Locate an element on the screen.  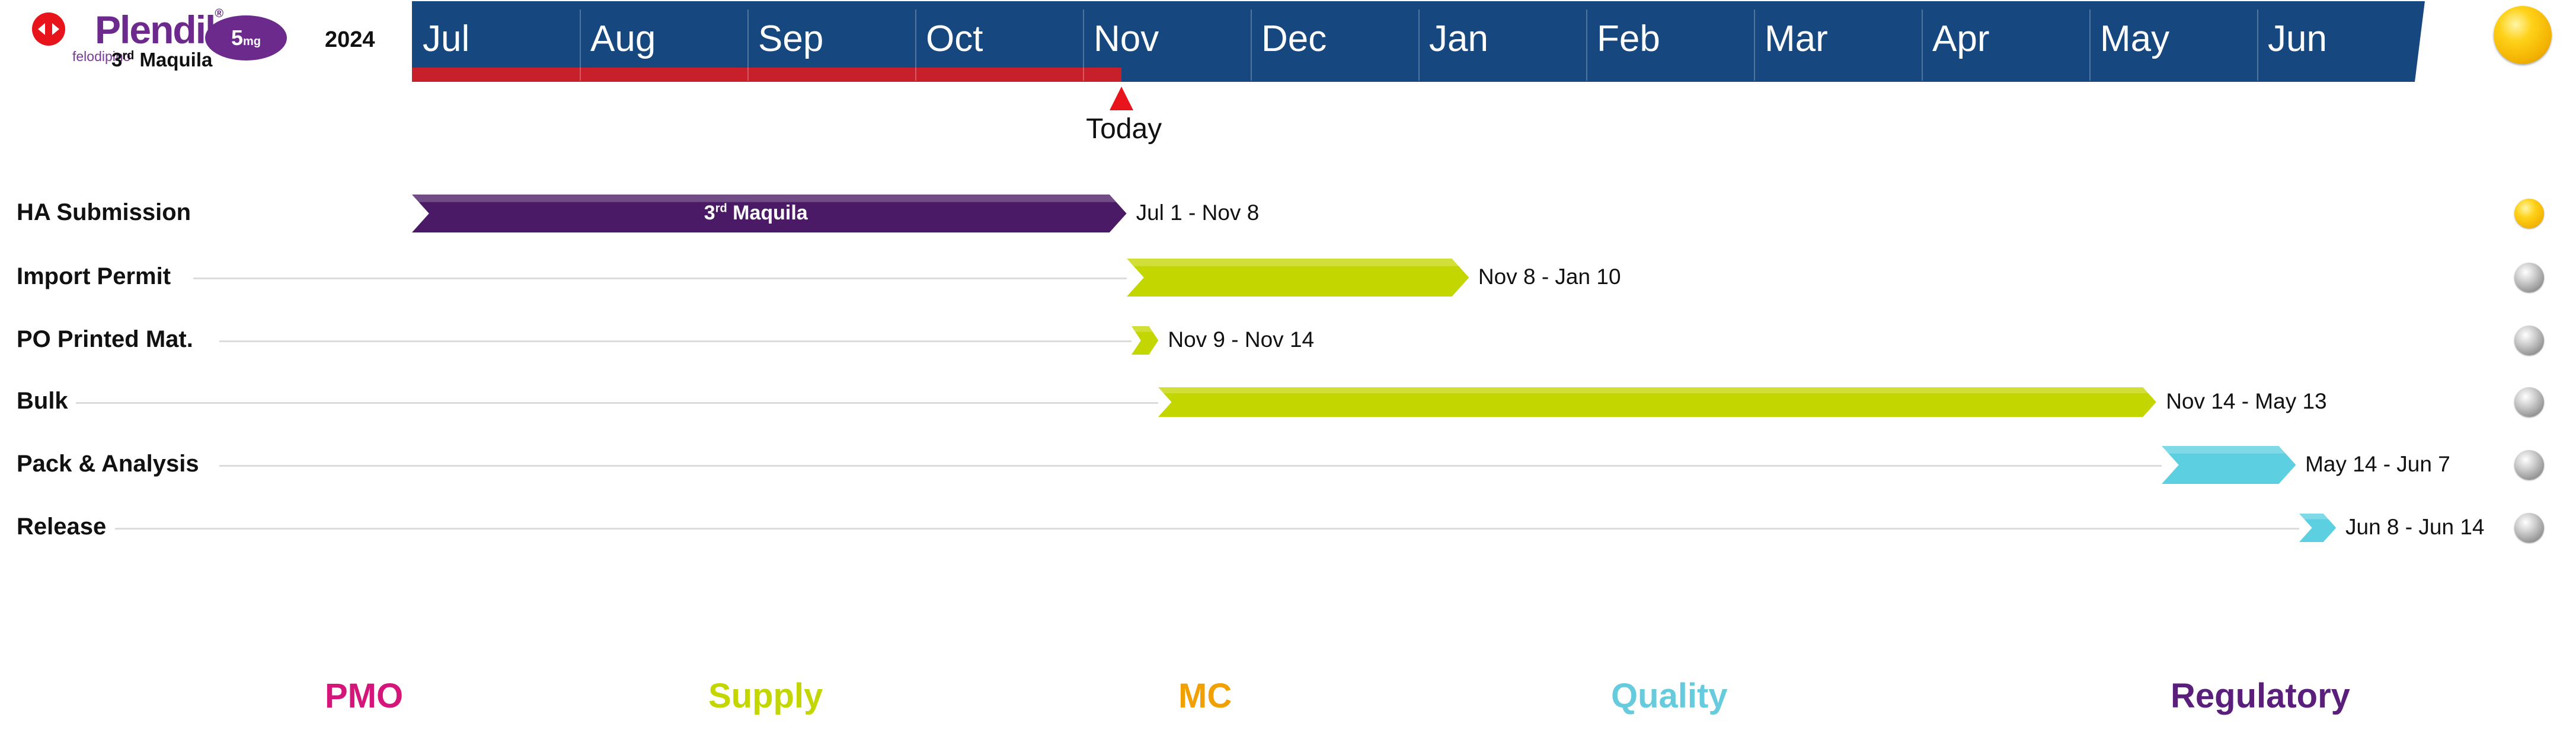
month-label-sep: Sep is located at coordinates (791, 38).